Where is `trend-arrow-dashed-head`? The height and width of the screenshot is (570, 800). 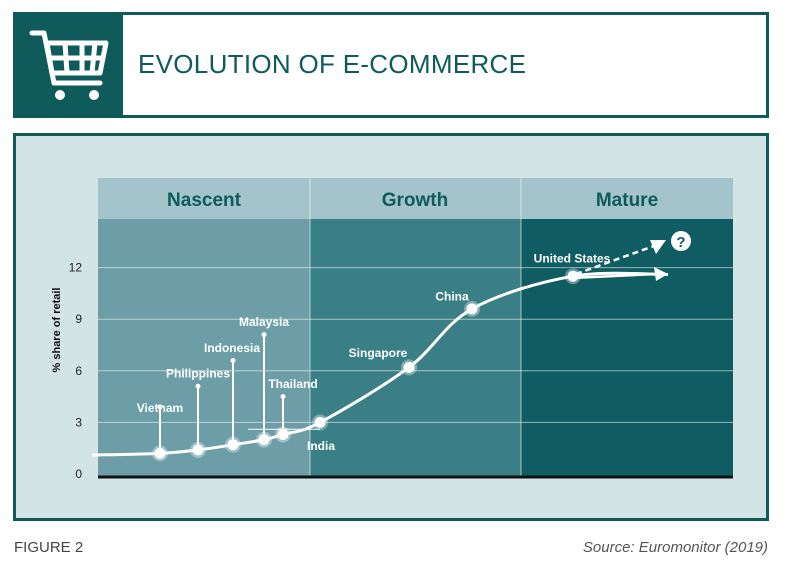
trend-arrow-dashed-head is located at coordinates (658, 247).